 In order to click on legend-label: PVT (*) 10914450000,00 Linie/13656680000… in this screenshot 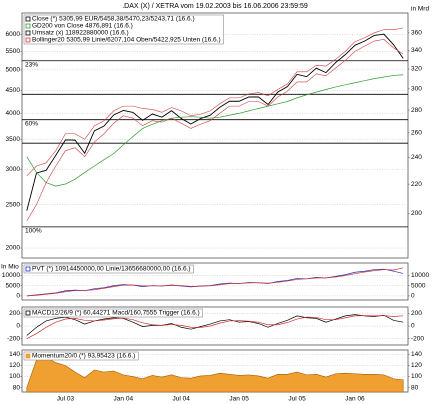, I will do `click(111, 269)`.